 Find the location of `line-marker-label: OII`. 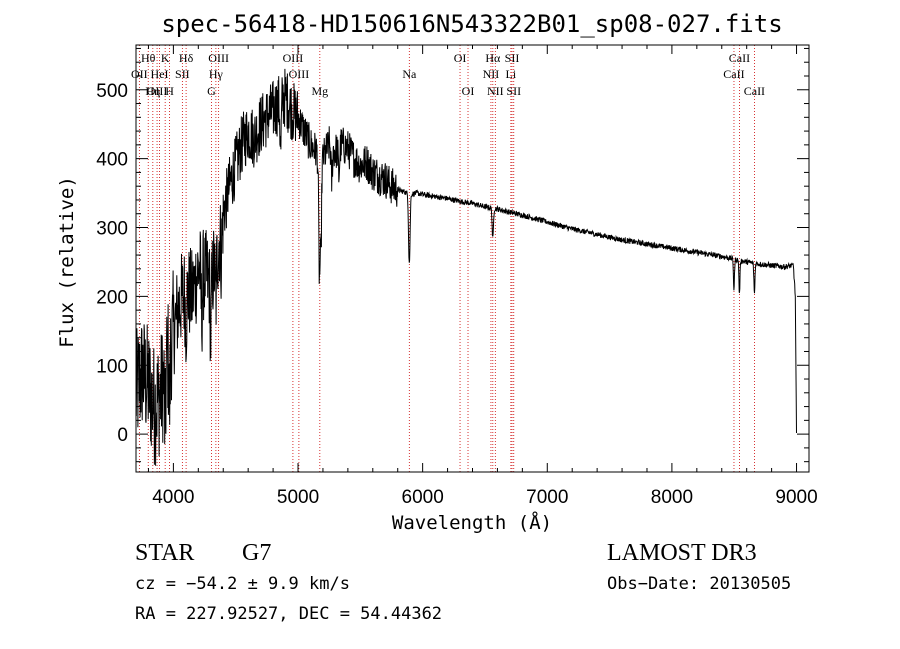

line-marker-label: OII is located at coordinates (139, 74).